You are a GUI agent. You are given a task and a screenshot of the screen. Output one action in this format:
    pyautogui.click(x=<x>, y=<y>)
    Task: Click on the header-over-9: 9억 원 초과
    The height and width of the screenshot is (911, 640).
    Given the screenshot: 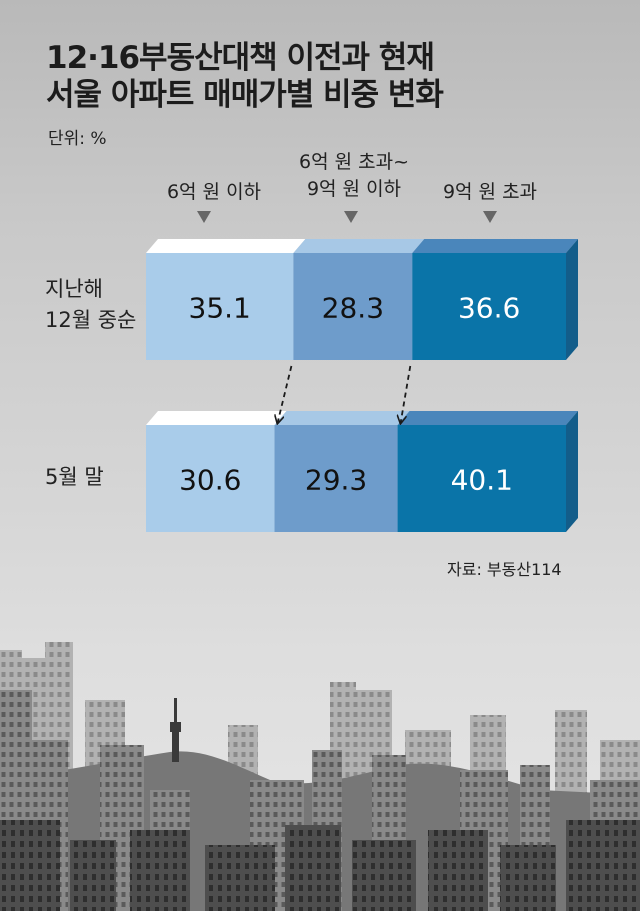 What is the action you would take?
    pyautogui.click(x=490, y=192)
    